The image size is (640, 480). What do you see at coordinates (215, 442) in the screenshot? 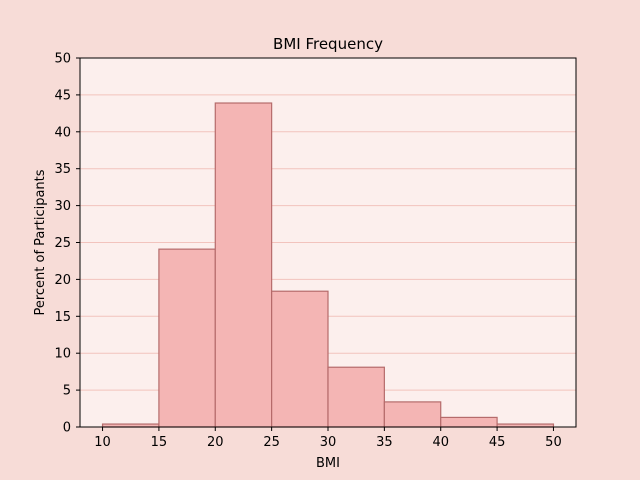
I see `x-tick-label: 20` at bounding box center [215, 442].